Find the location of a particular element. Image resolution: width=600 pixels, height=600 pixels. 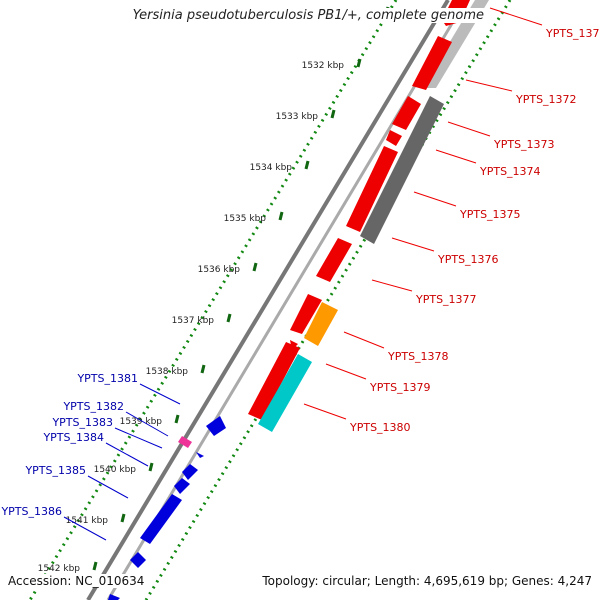

gene-label: YPTS_1380 is located at coordinates (380, 427).